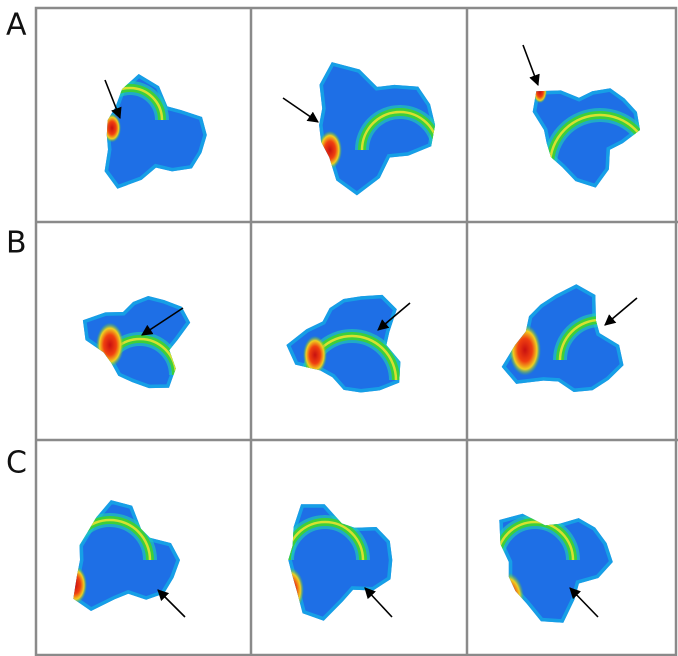 Image resolution: width=678 pixels, height=656 pixels. Describe the element at coordinates (16, 243) in the screenshot. I see `row-label: B` at that location.